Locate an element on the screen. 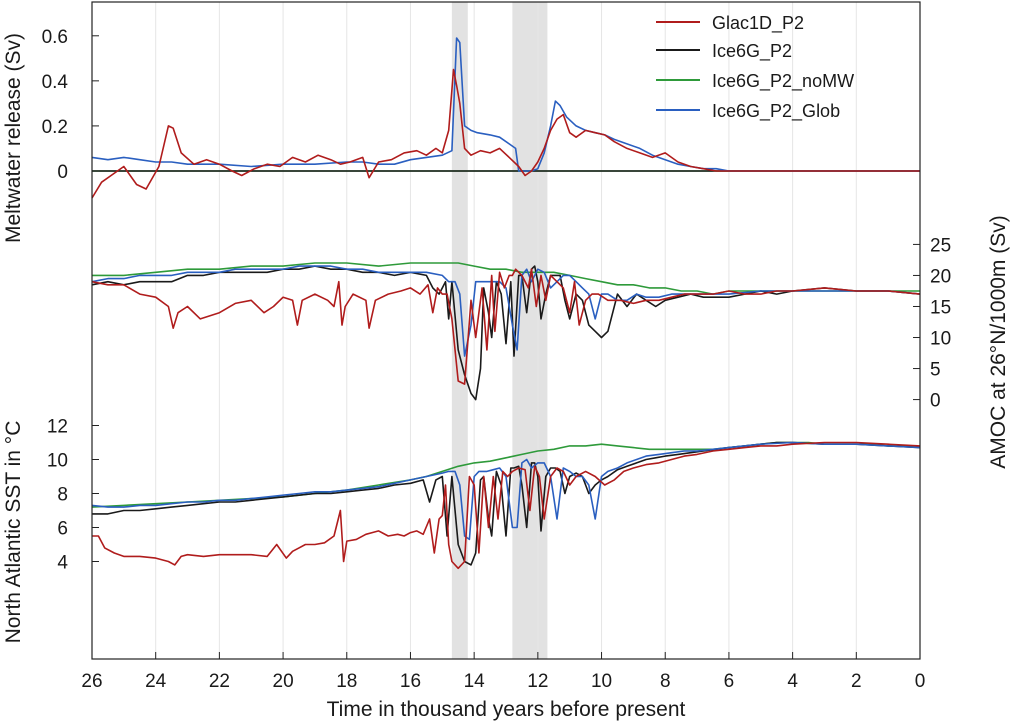 Image resolution: width=1014 pixels, height=727 pixels. sst-series-glac1d-p2 is located at coordinates (506, 505).